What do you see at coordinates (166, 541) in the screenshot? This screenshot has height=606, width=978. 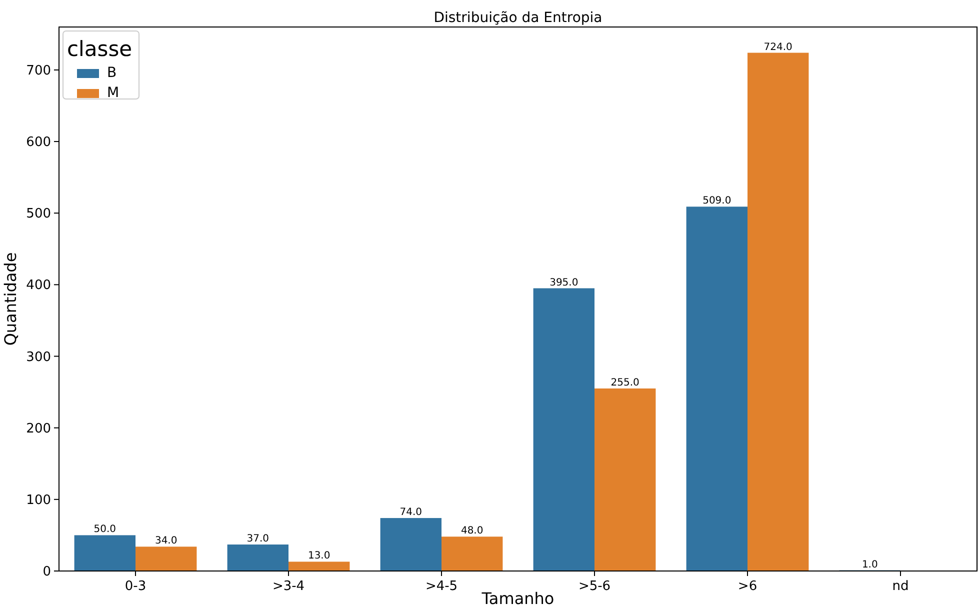 I see `data-label: 34.0` at bounding box center [166, 541].